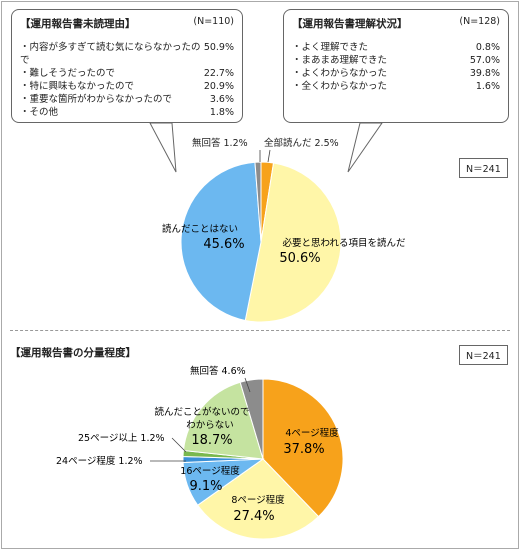  Describe the element at coordinates (330, 47) in the screenshot. I see `callout-right-row-label: ・よく理解できた` at that location.